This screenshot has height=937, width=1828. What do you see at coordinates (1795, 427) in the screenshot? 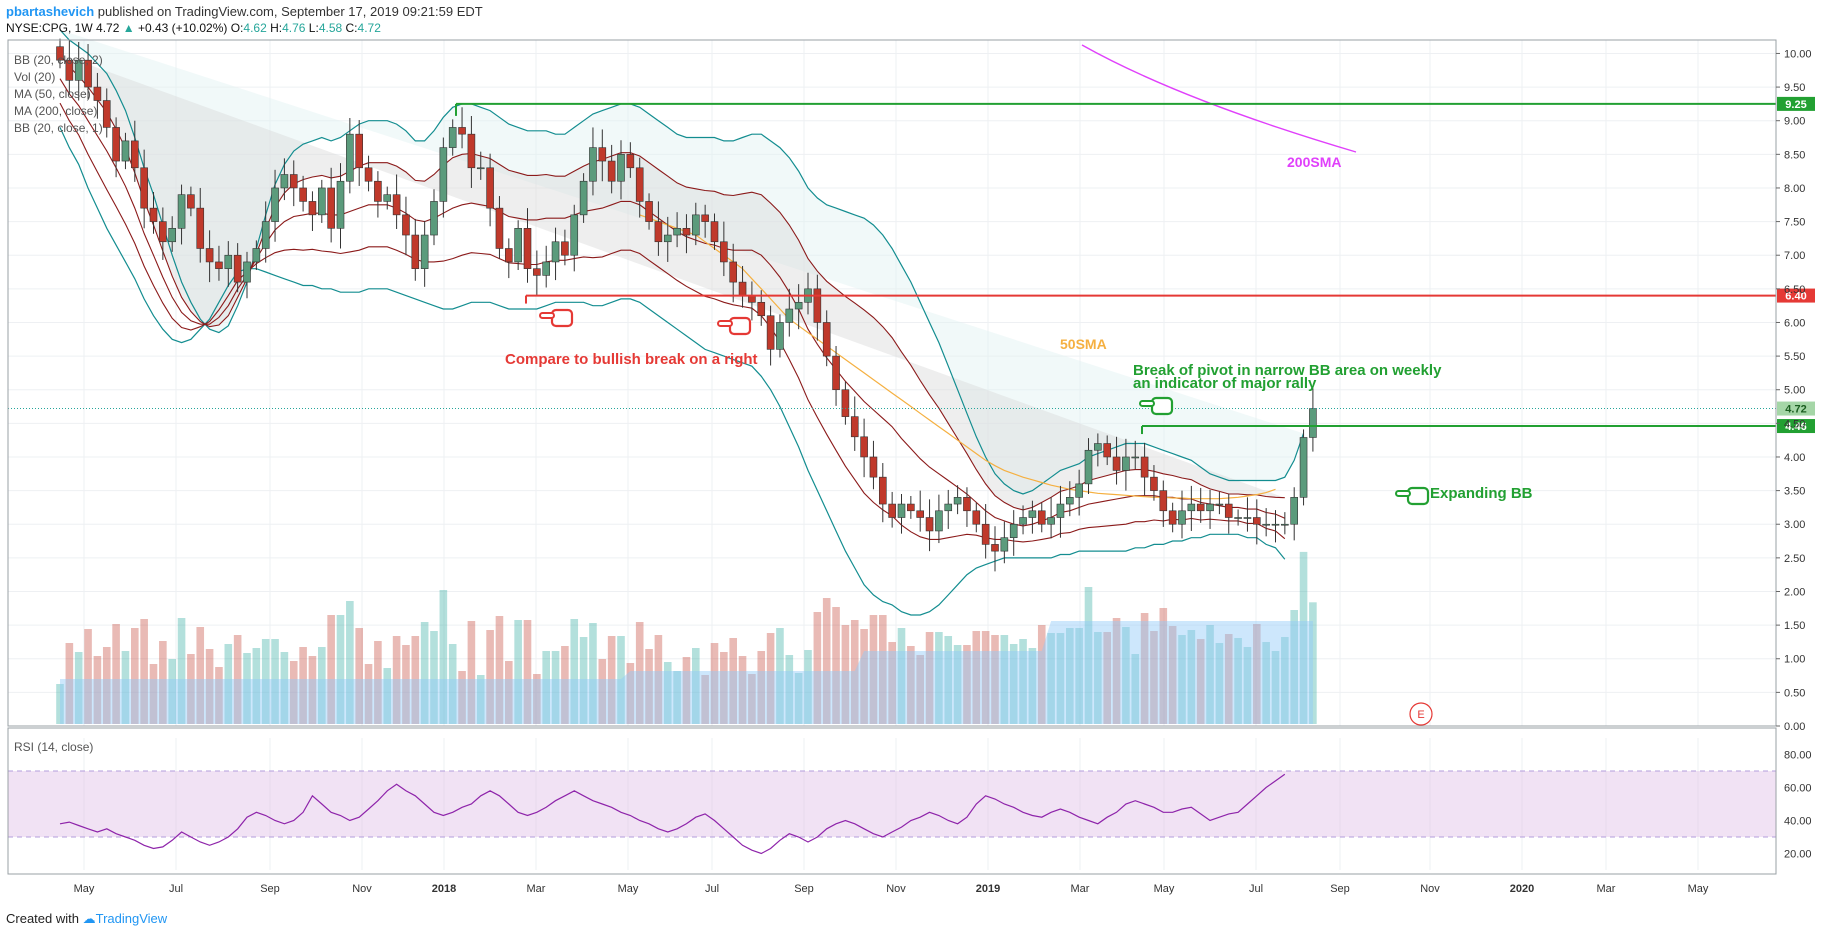
I see `price-tag-label: 4.46` at bounding box center [1795, 427].